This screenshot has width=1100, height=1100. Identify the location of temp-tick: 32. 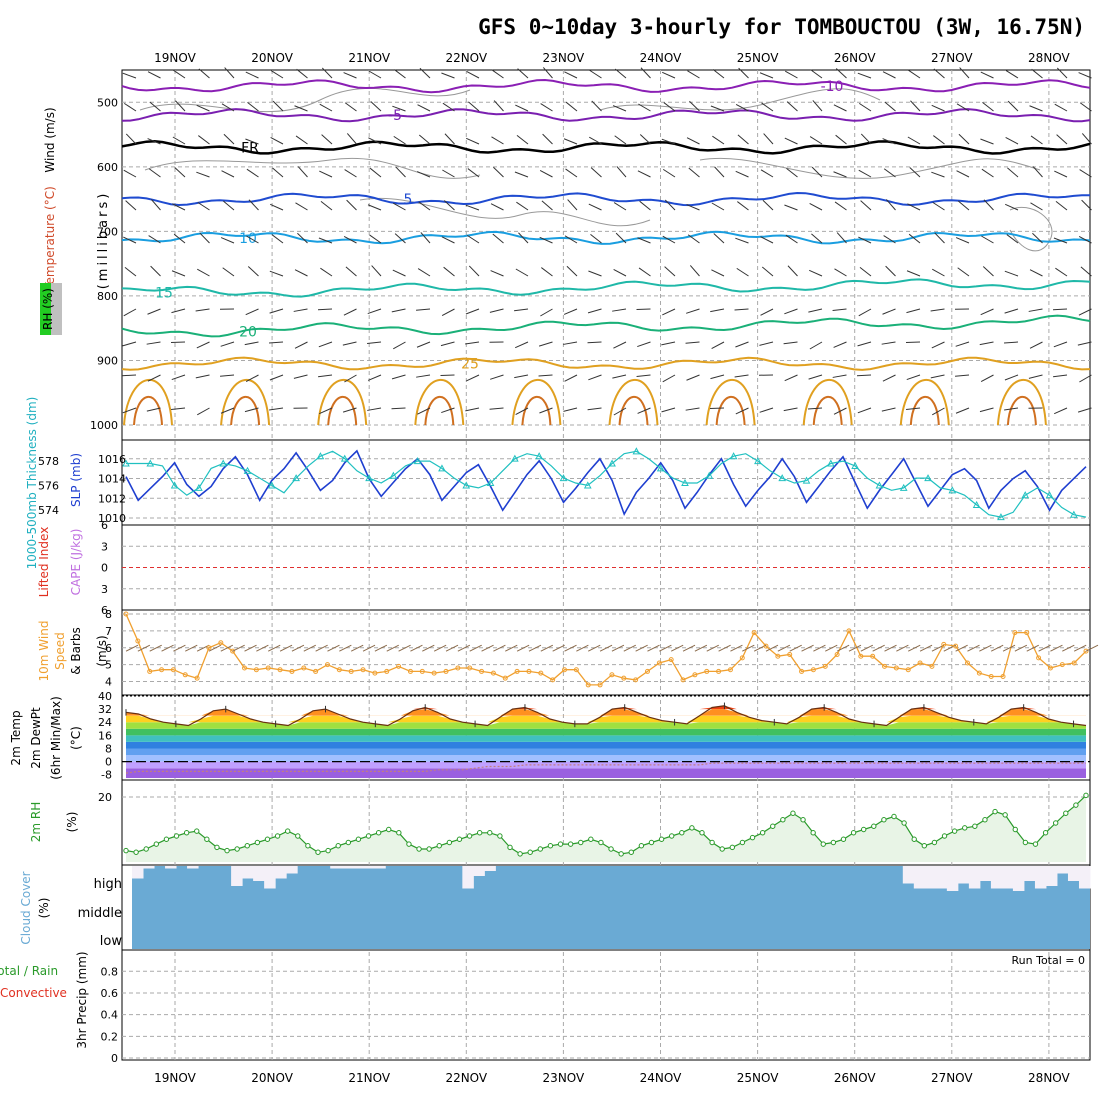
(105, 709).